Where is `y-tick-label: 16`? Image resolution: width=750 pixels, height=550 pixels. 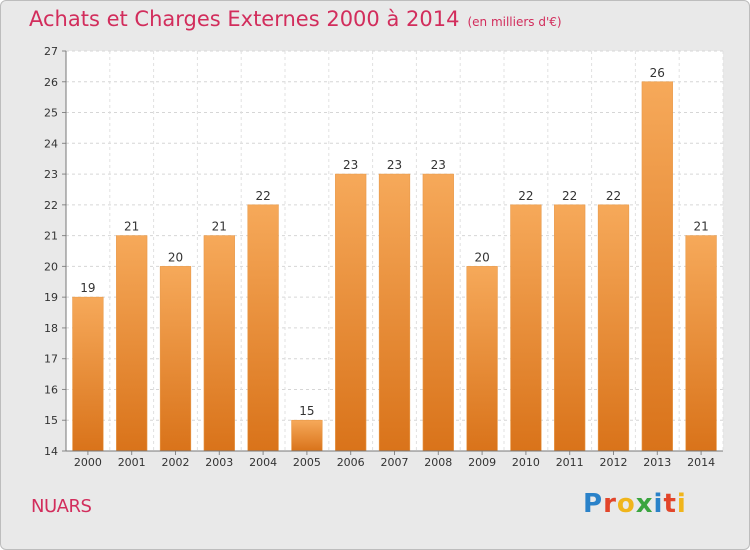
y-tick-label: 16 is located at coordinates (51, 389).